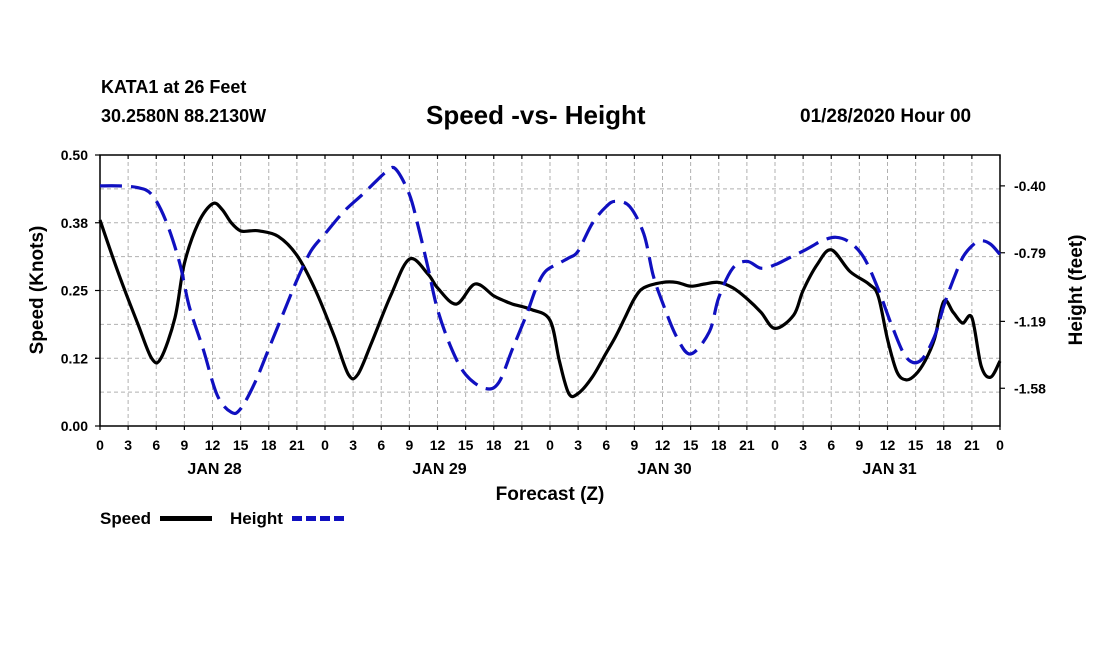 The width and height of the screenshot is (1100, 650). I want to click on legend-speed-swatch, so click(186, 518).